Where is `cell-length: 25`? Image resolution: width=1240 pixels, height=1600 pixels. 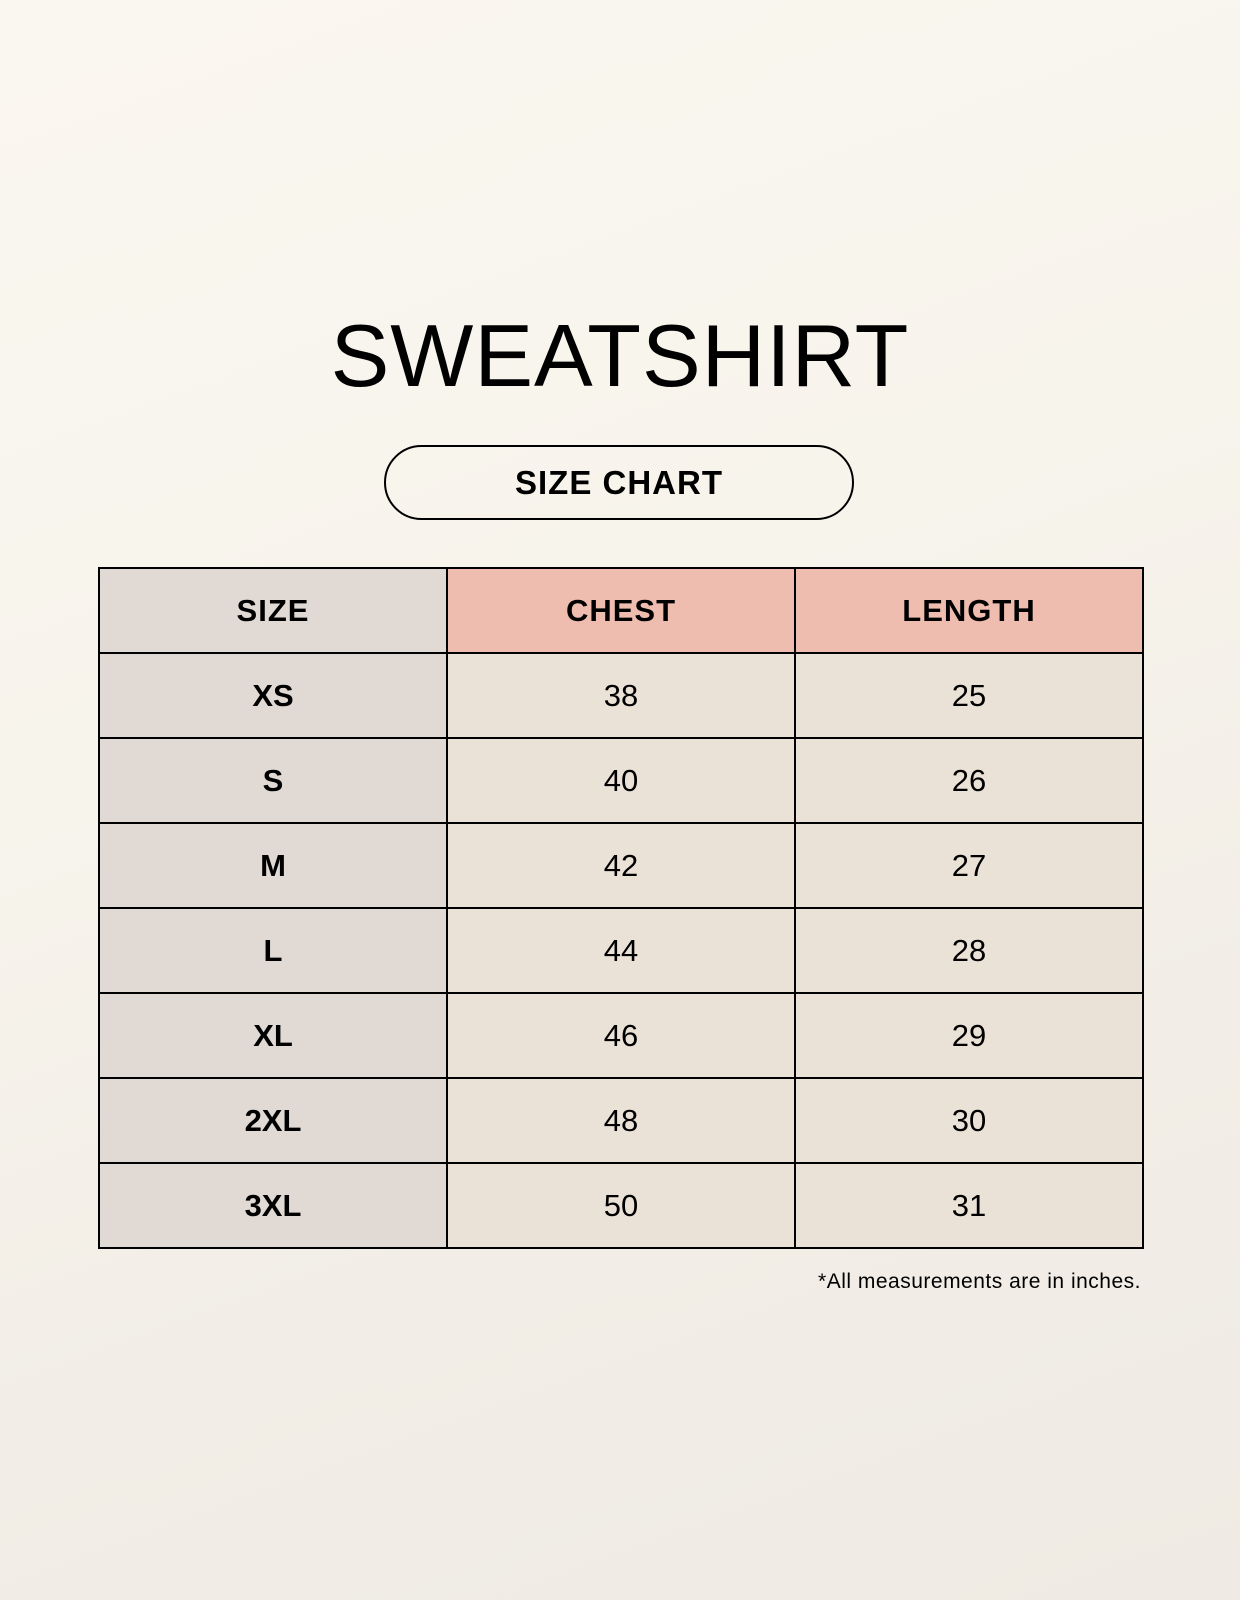 cell-length: 25 is located at coordinates (969, 695).